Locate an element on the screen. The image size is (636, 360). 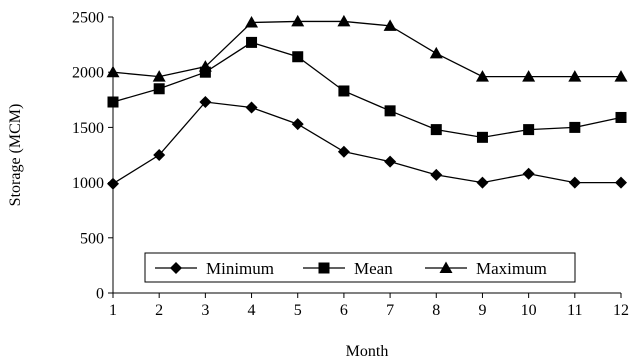
x-axis-title: Month is located at coordinates (367, 351).